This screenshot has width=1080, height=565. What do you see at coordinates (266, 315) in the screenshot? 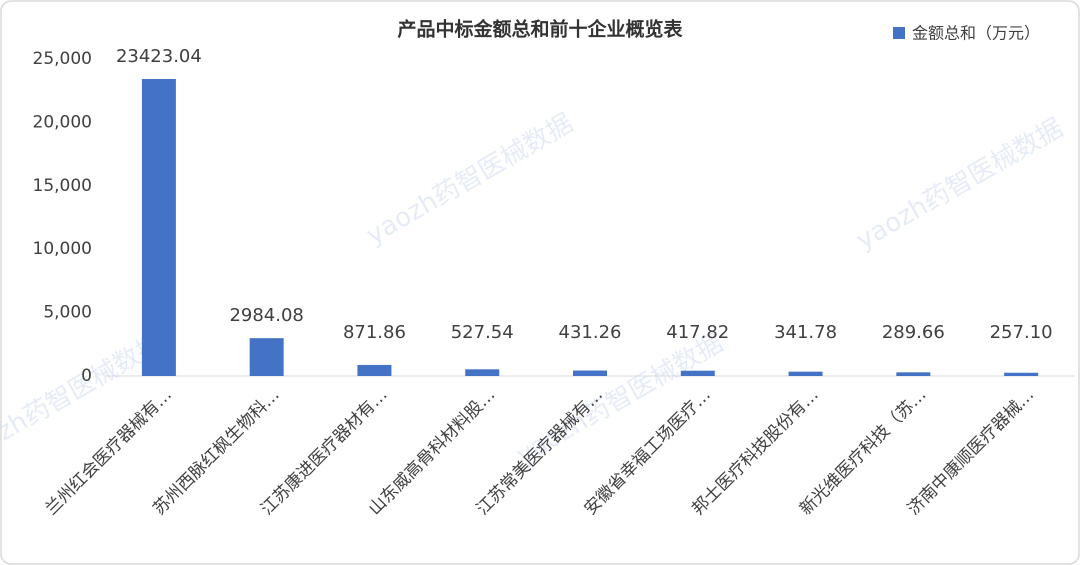
I see `value-label: 2984.08` at bounding box center [266, 315].